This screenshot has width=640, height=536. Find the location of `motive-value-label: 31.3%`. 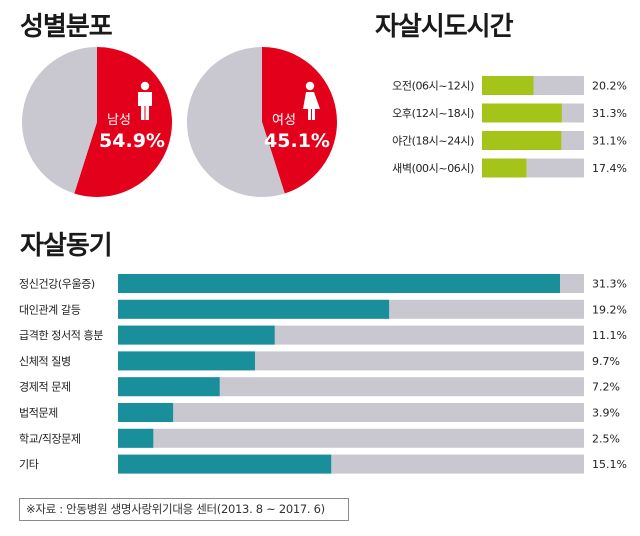

motive-value-label: 31.3% is located at coordinates (609, 284).